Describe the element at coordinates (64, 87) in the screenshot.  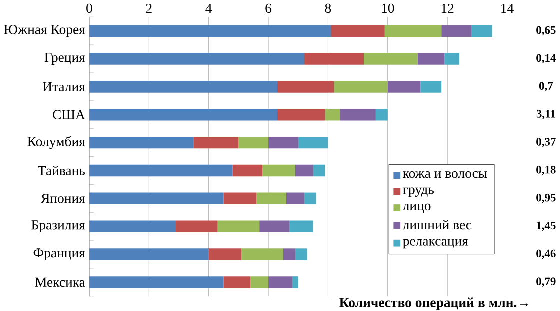
I see `y-tick-label: Италия` at that location.